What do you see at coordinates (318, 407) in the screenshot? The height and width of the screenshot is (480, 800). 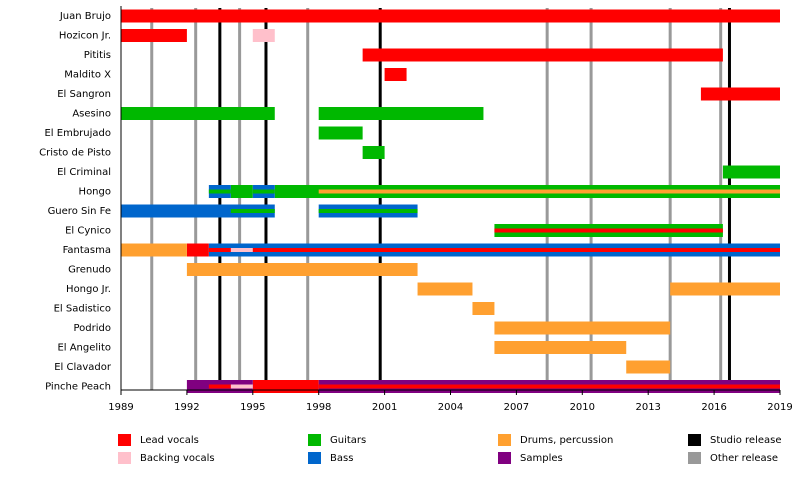 I see `x-tick-label: 1998` at bounding box center [318, 407].